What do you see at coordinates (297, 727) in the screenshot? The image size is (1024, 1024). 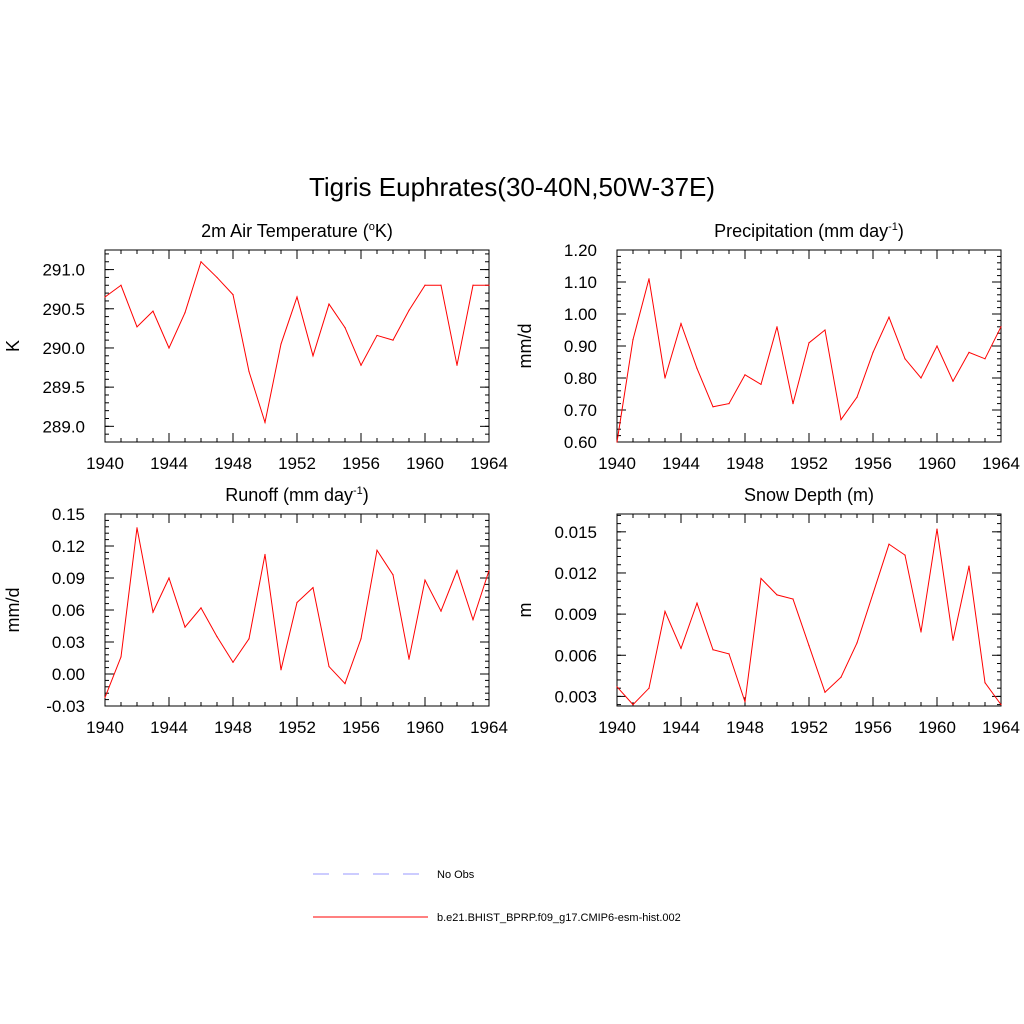 I see `x-tick-label: 1952` at bounding box center [297, 727].